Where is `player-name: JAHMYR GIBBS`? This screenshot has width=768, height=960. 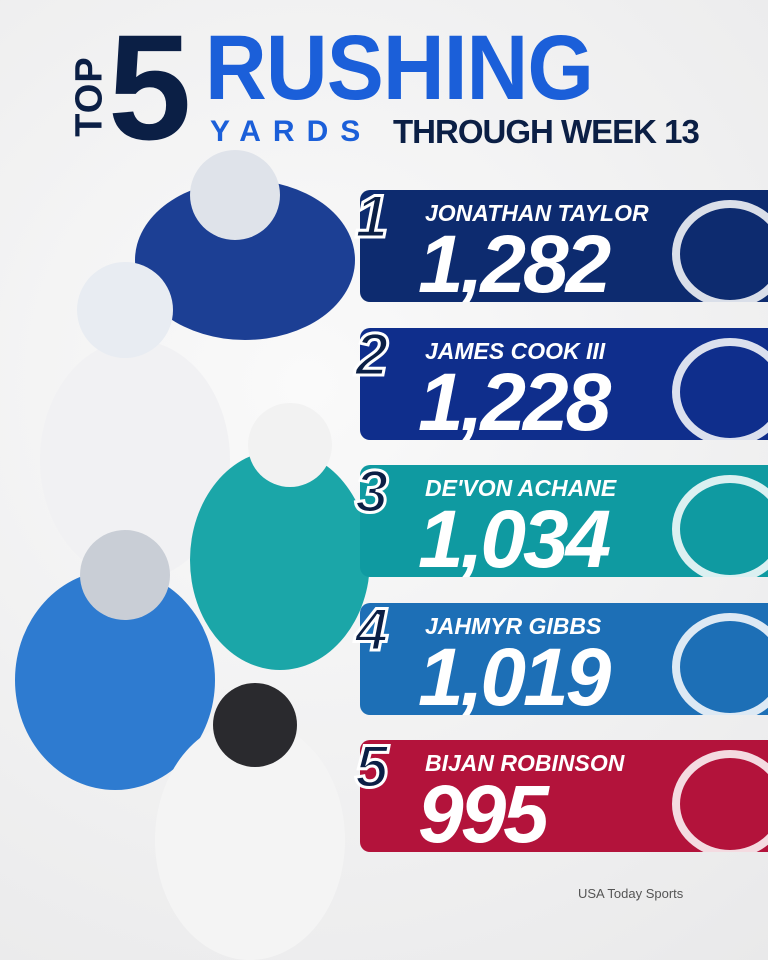
player-name: JAHMYR GIBBS is located at coordinates (513, 625).